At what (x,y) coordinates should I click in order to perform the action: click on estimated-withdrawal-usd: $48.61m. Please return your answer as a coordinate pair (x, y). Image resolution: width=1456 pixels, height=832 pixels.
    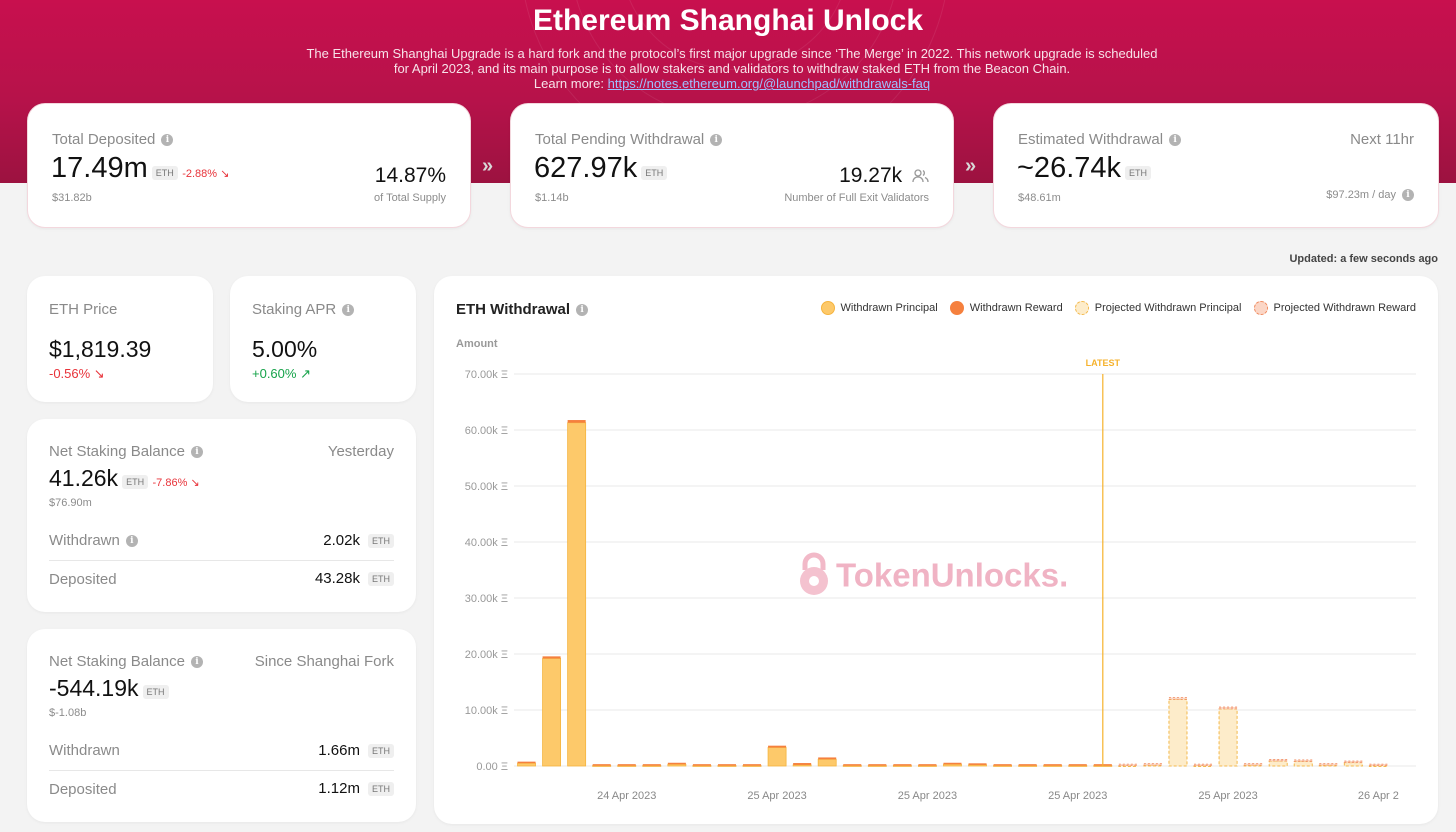
    Looking at the image, I should click on (1039, 198).